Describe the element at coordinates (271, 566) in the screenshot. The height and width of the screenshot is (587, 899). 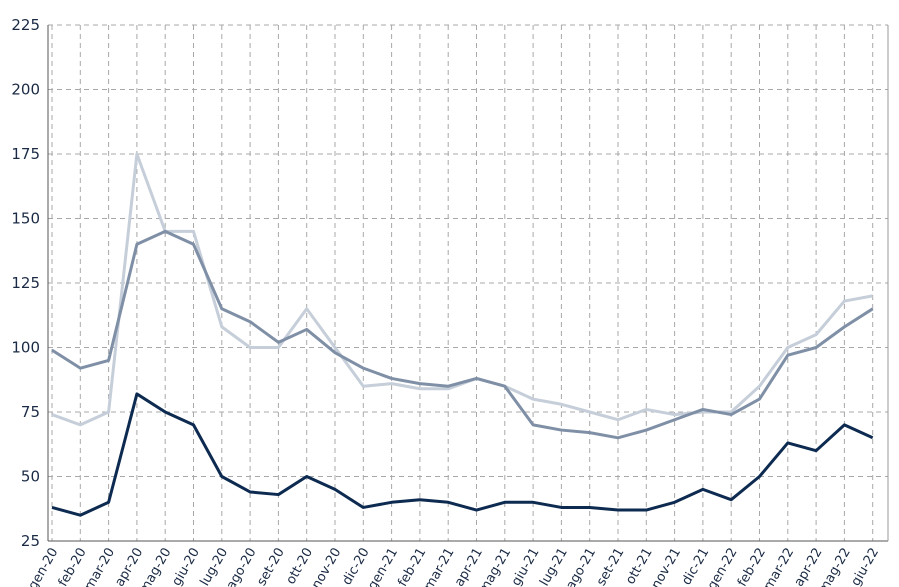
I see `x-tick-label: set-20` at that location.